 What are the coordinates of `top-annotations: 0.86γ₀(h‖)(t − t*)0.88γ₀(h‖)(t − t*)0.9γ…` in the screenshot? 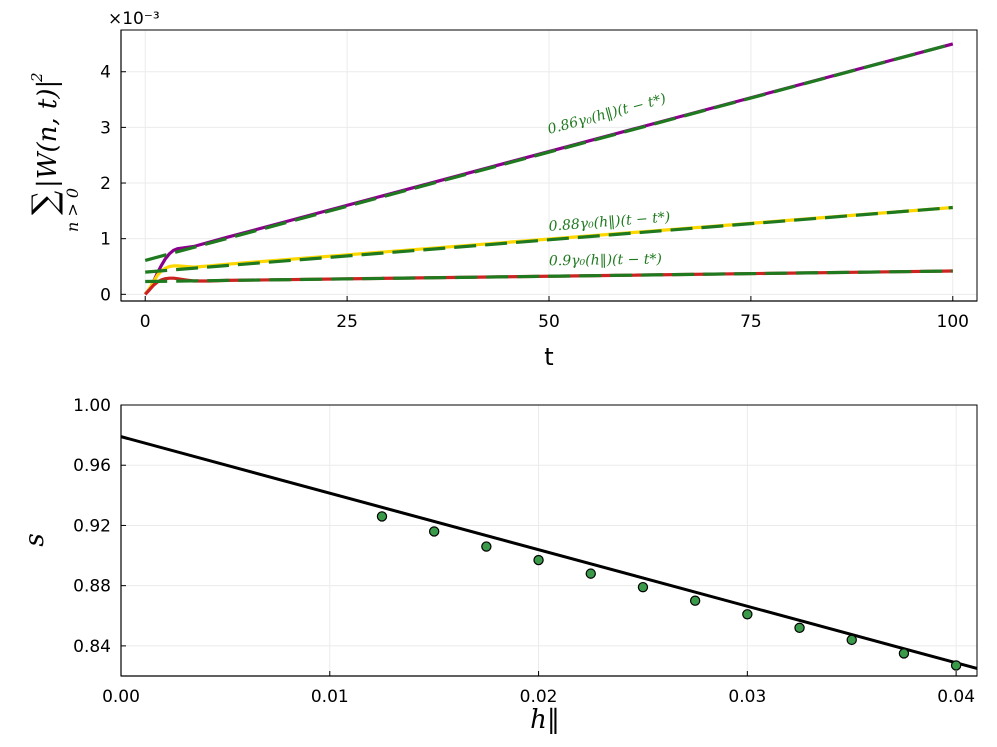 It's located at (608, 180).